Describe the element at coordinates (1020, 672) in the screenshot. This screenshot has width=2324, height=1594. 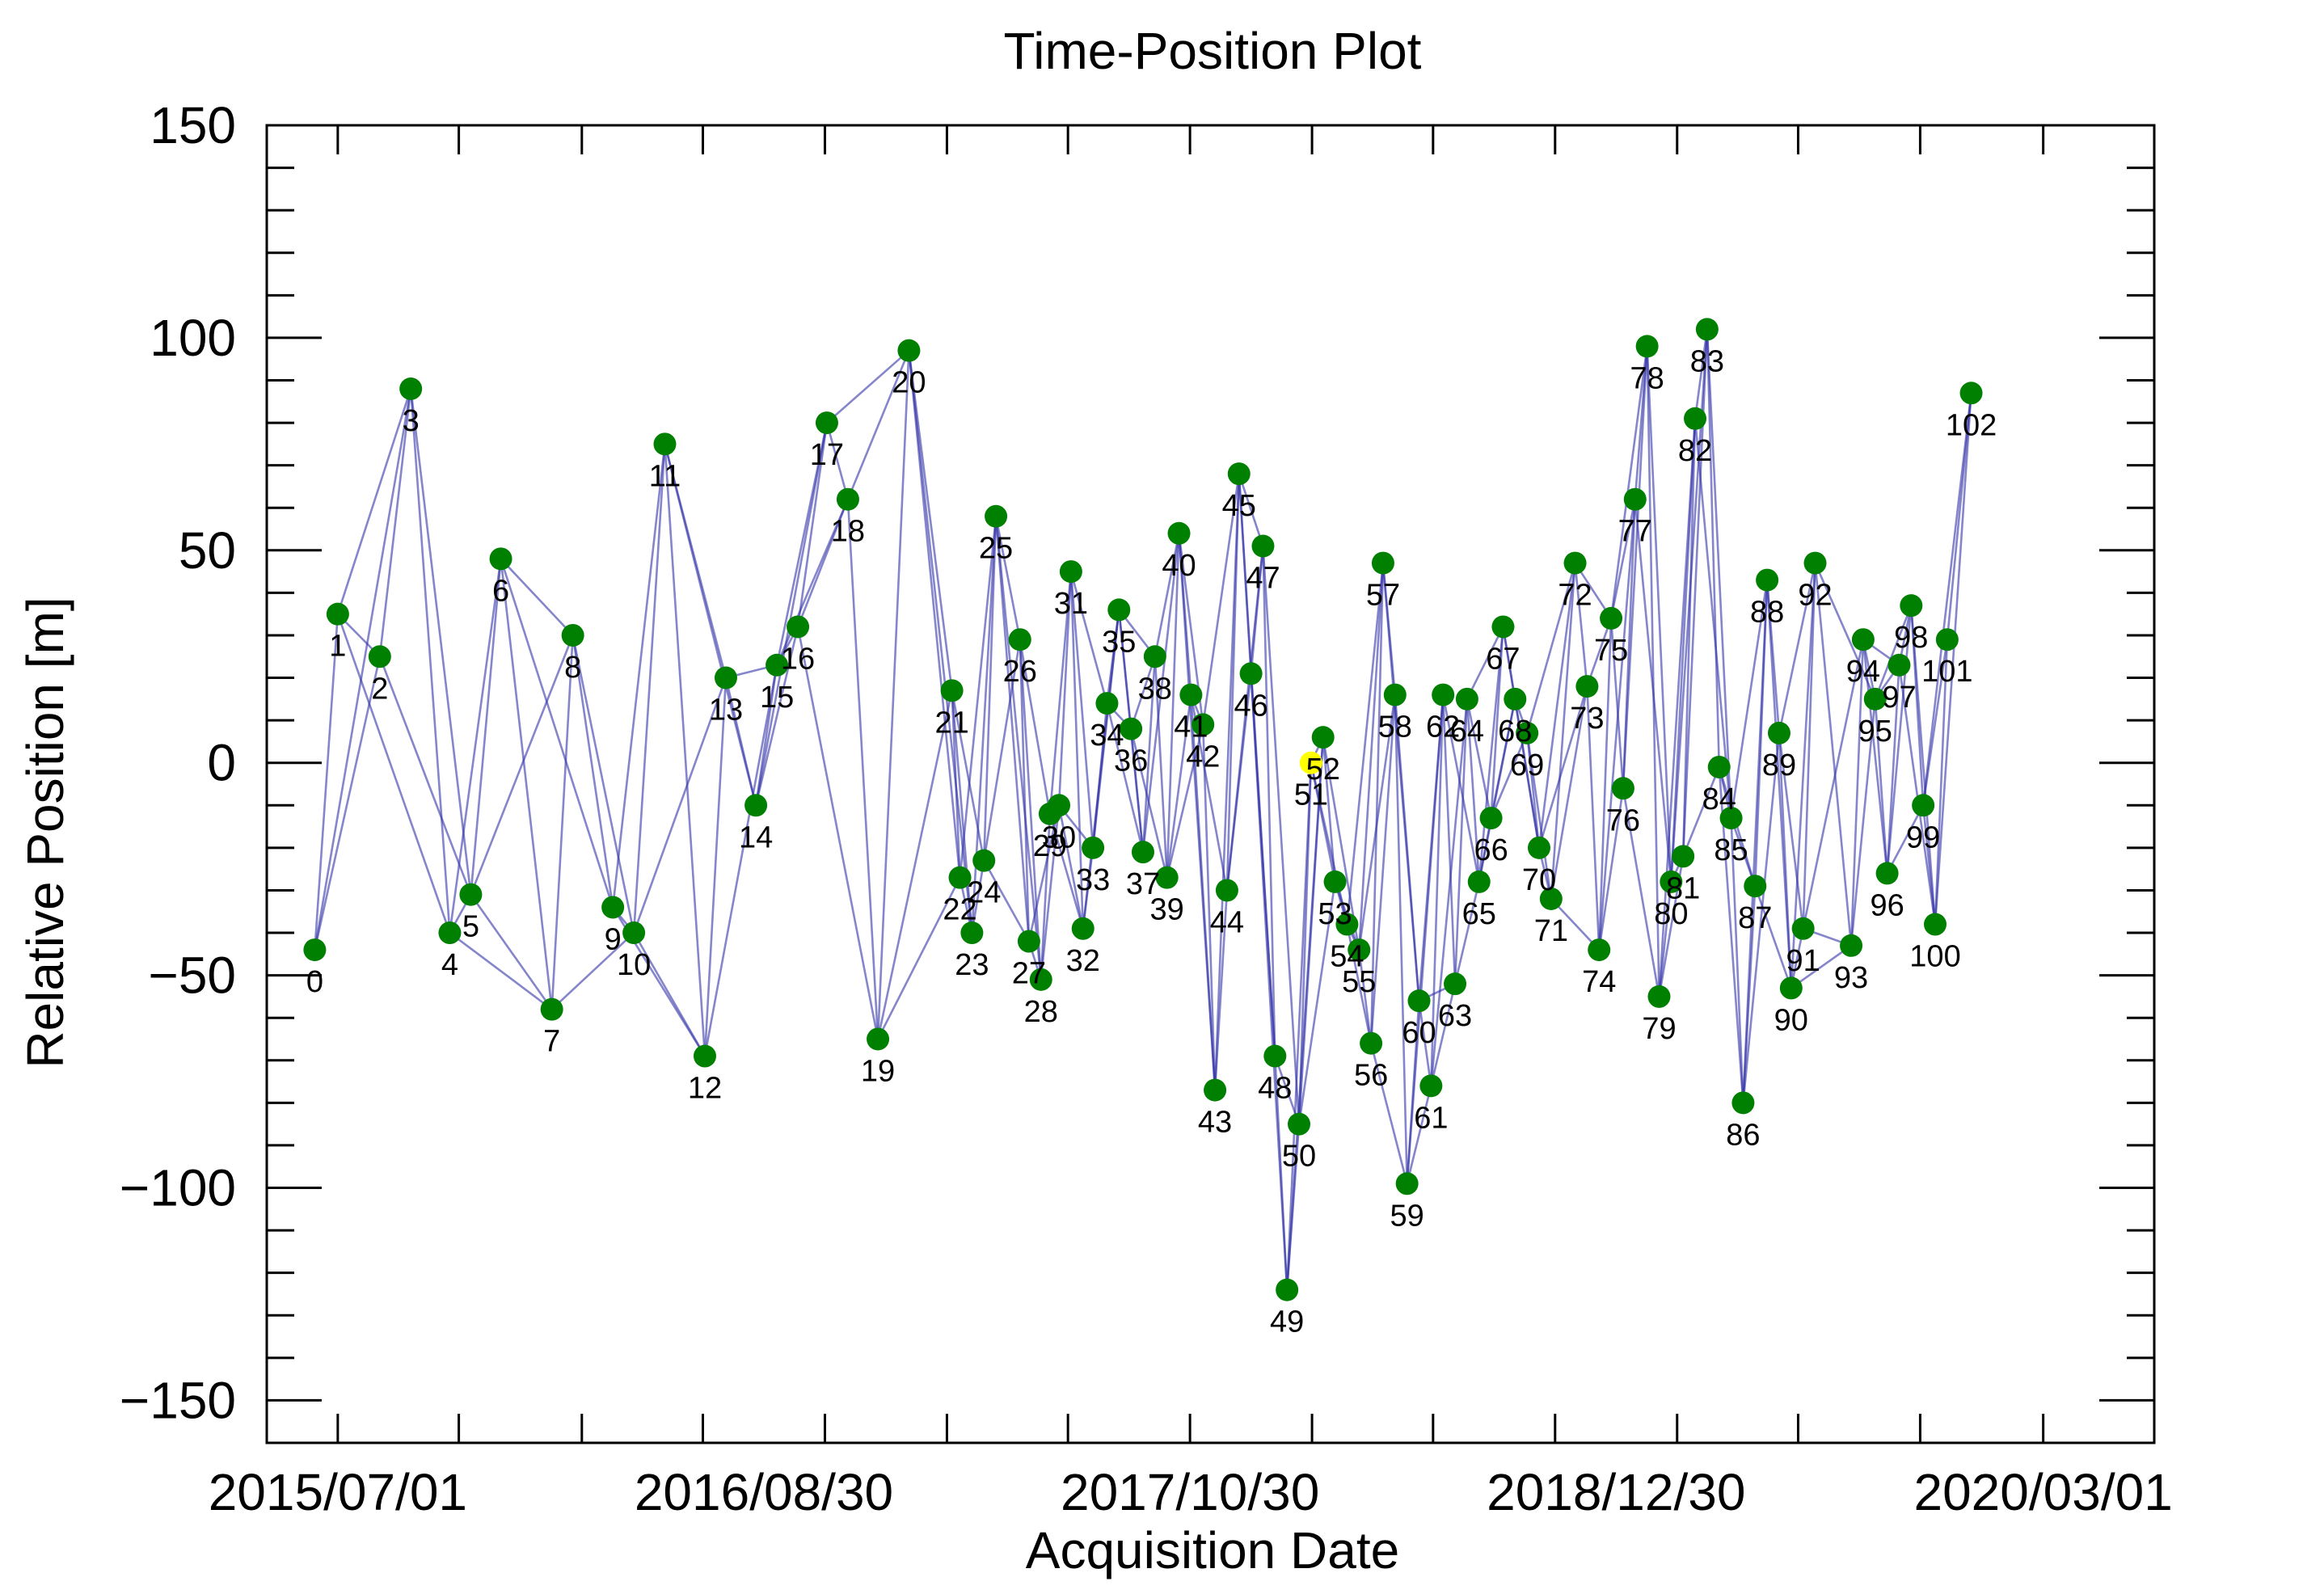
I see `point-label: 26` at that location.